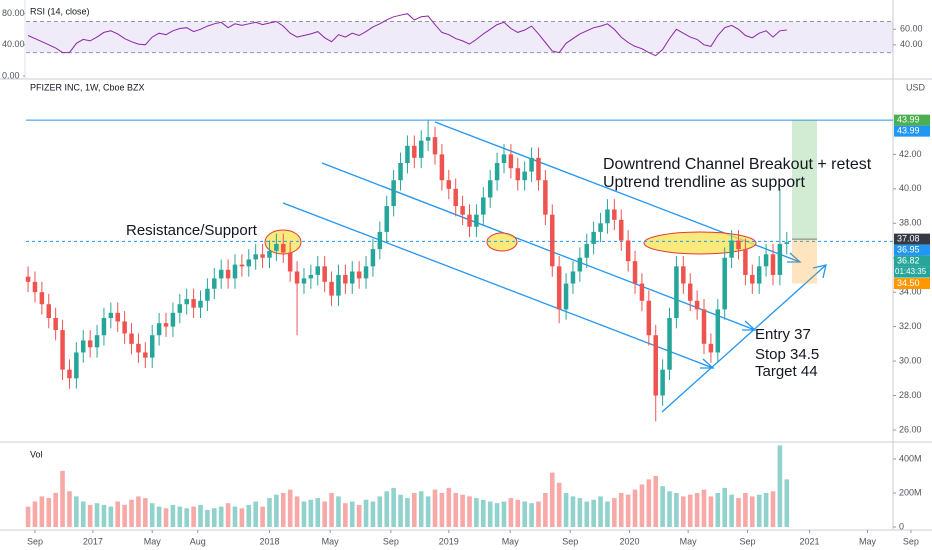  I want to click on time-tick-label: May, so click(331, 541).